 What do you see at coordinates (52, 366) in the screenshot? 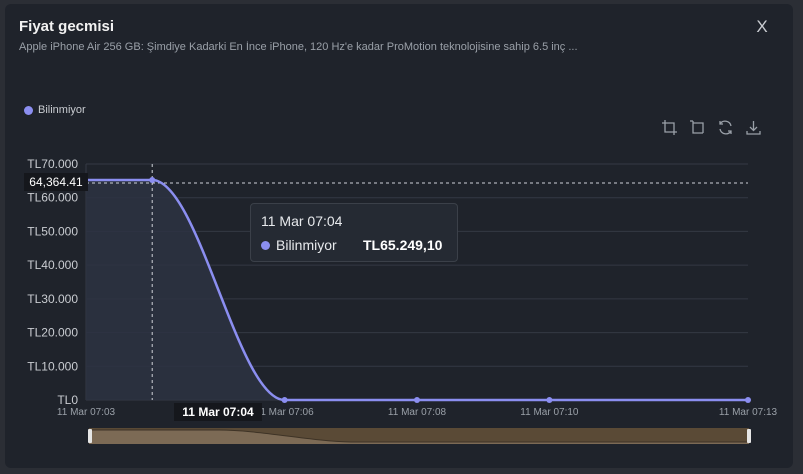
I see `y-tick-label: TL10.000` at bounding box center [52, 366].